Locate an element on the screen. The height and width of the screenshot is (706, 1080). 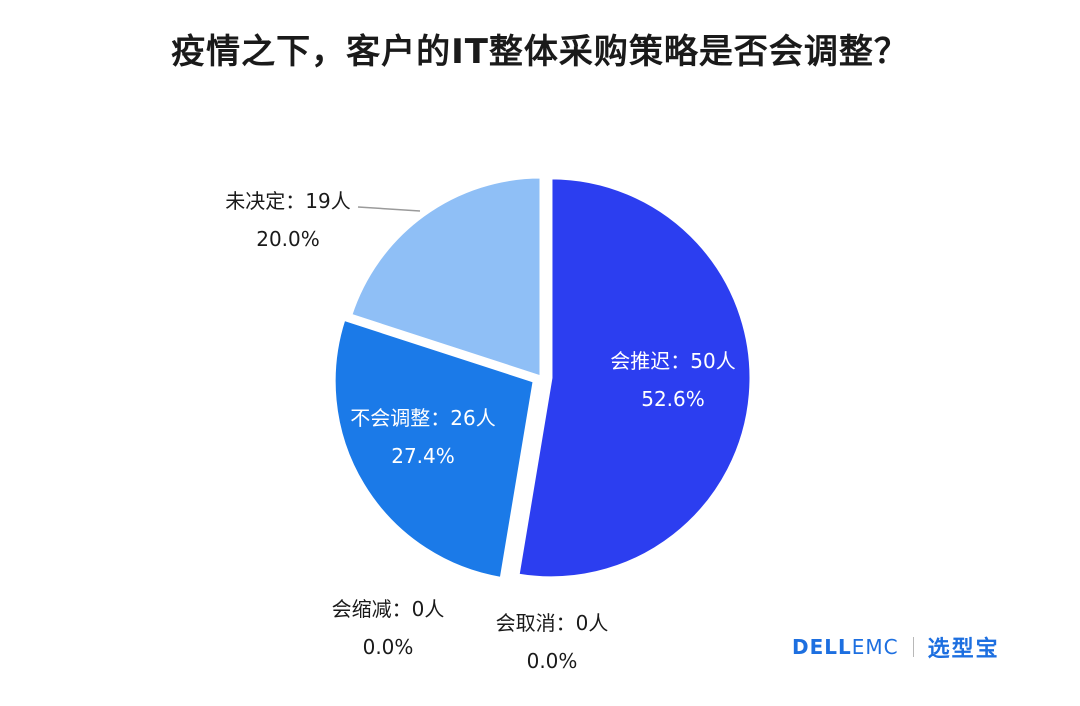
label-suojian-text: 会缩减：0人 is located at coordinates (388, 609).